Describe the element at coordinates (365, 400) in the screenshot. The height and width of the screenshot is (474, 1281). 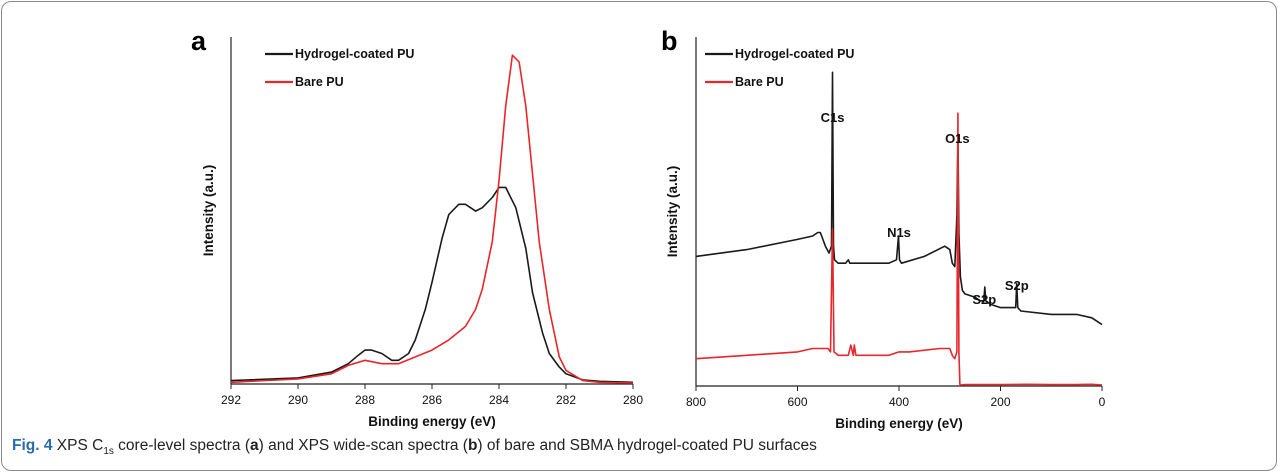
I see `x-tick-label: 288` at that location.